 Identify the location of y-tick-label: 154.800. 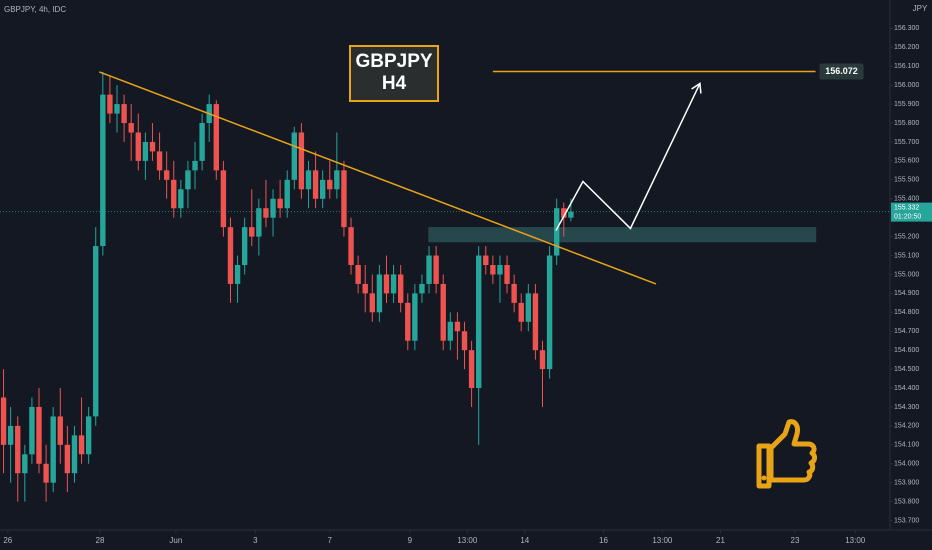
(906, 312).